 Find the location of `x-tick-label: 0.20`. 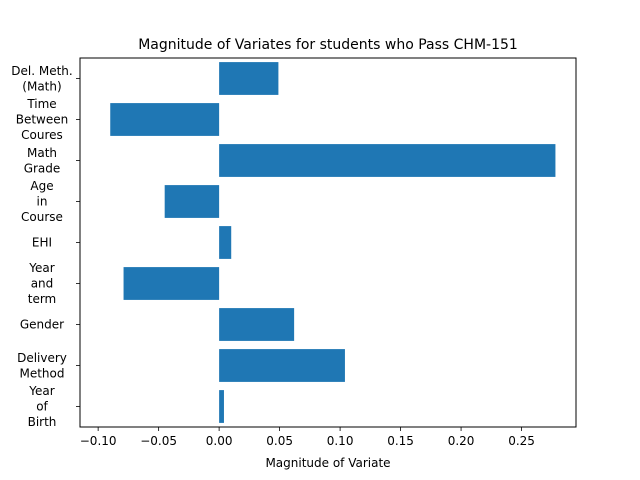

x-tick-label: 0.20 is located at coordinates (461, 441).